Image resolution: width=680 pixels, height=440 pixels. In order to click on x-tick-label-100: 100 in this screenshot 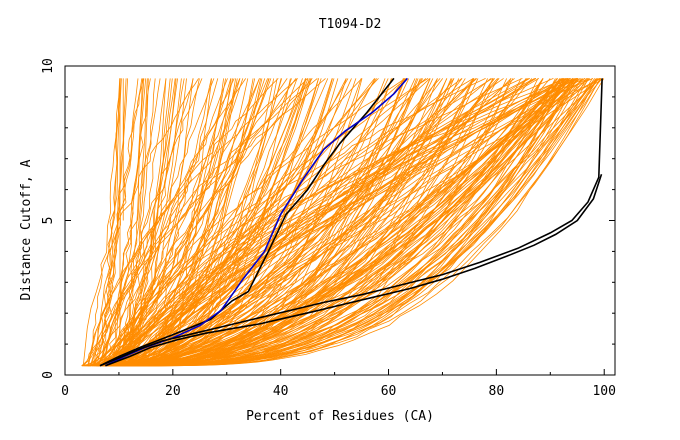, I will do `click(603, 391)`.